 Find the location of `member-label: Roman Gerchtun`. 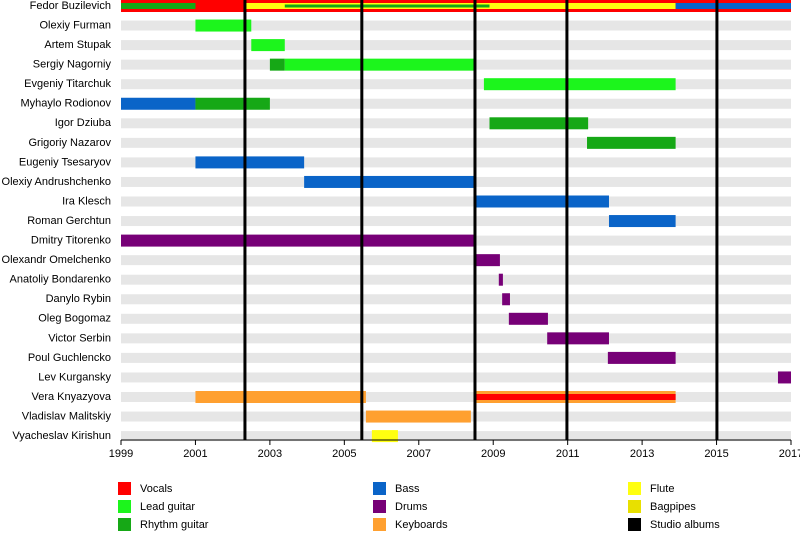

member-label: Roman Gerchtun is located at coordinates (69, 221).